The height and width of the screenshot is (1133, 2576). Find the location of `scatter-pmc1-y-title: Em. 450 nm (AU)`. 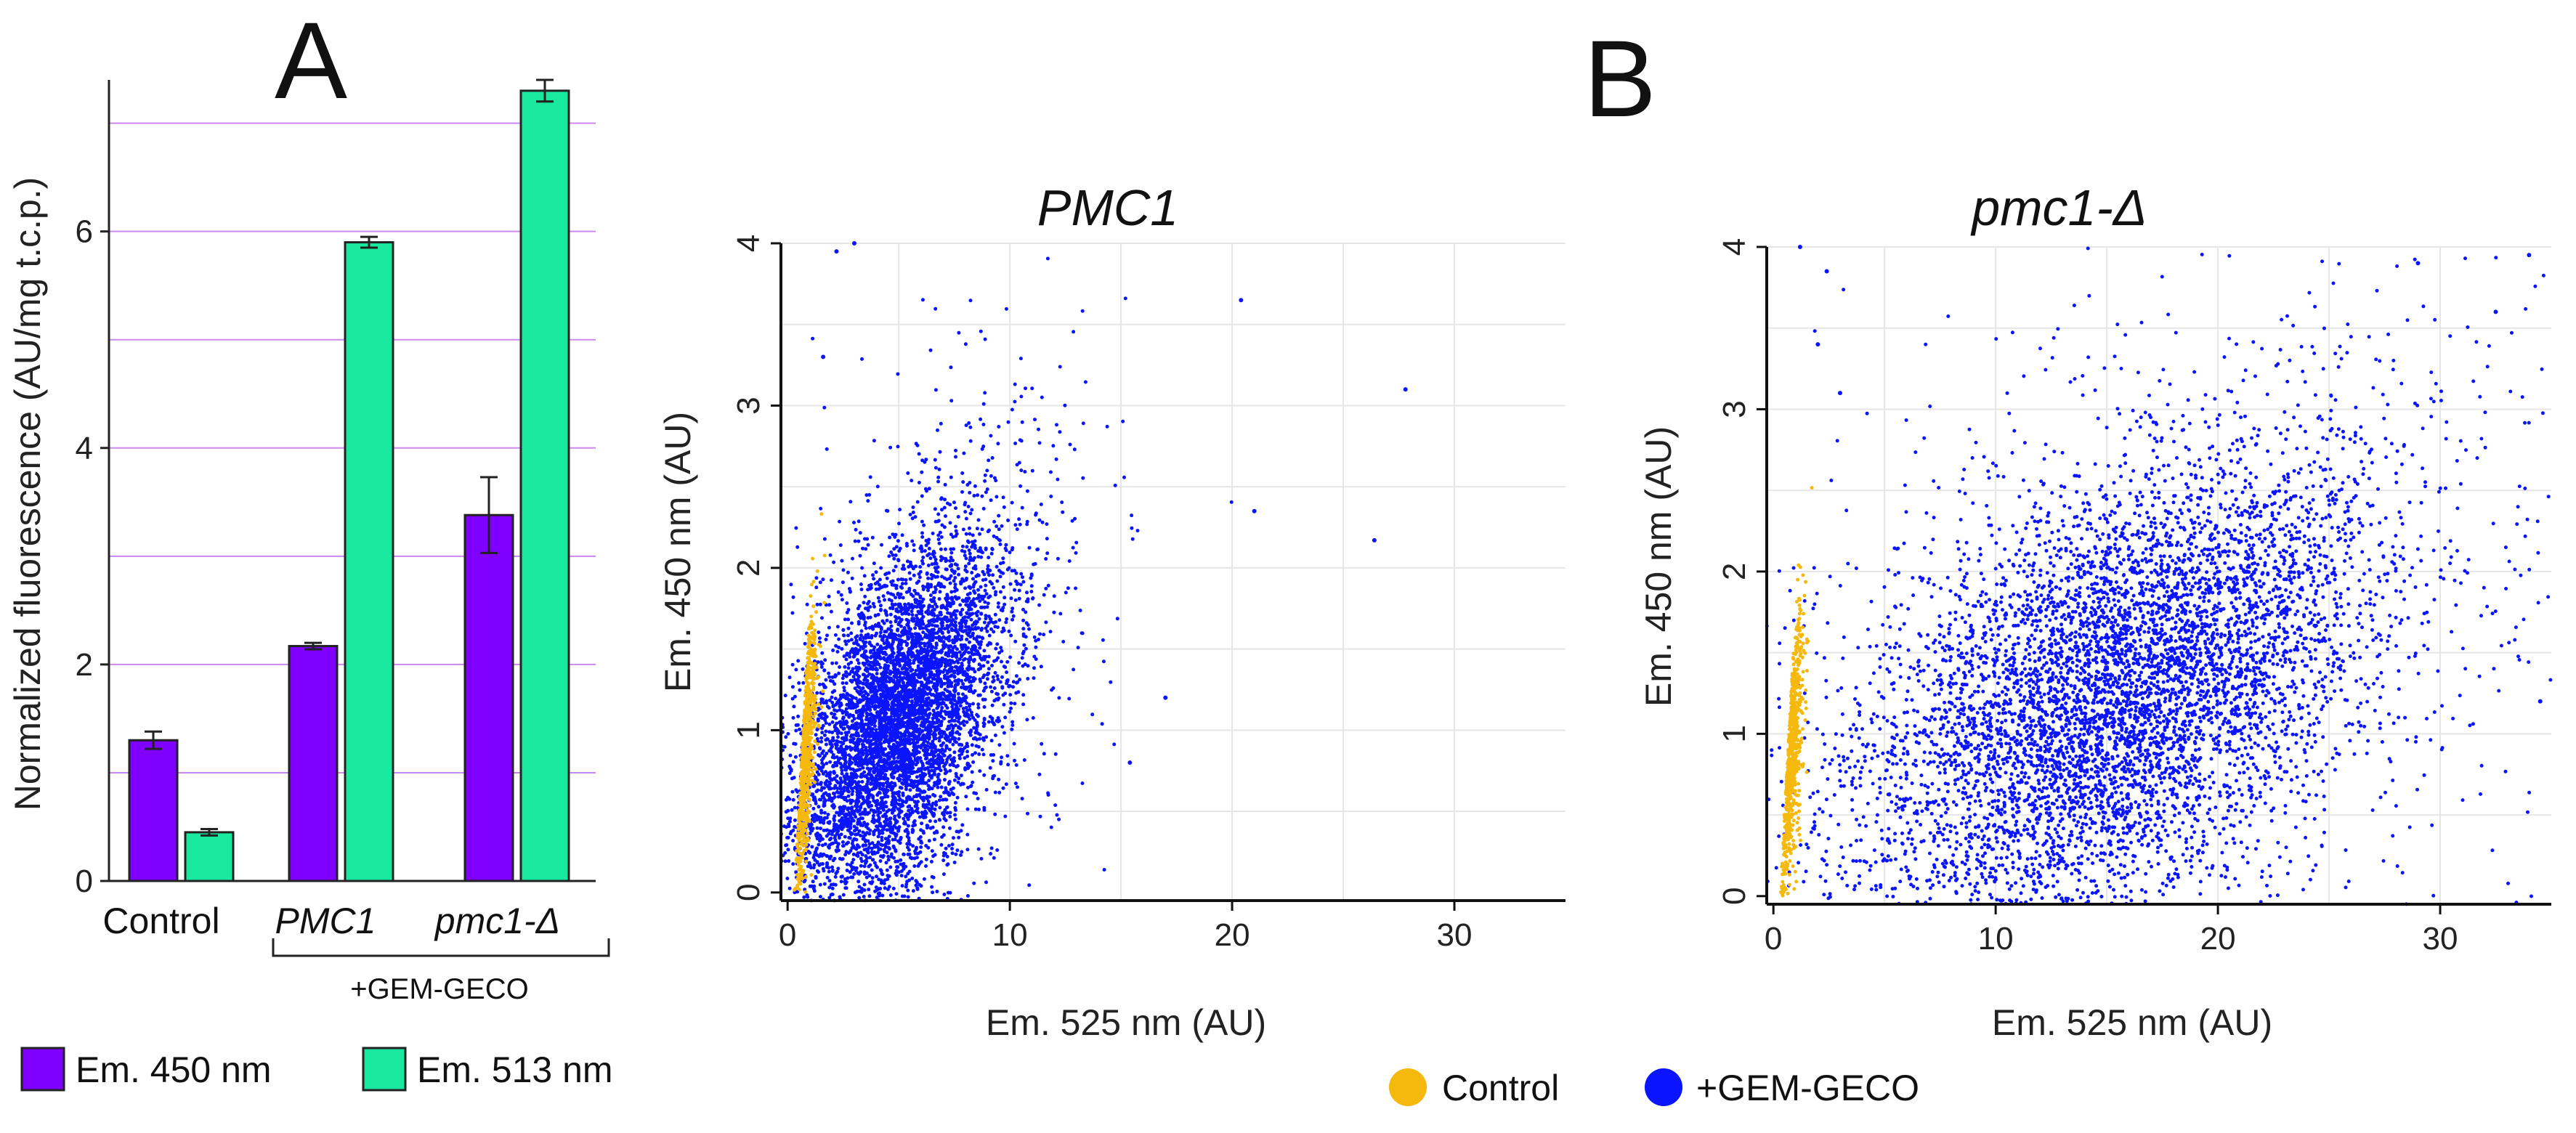

scatter-pmc1-y-title: Em. 450 nm (AU) is located at coordinates (677, 552).